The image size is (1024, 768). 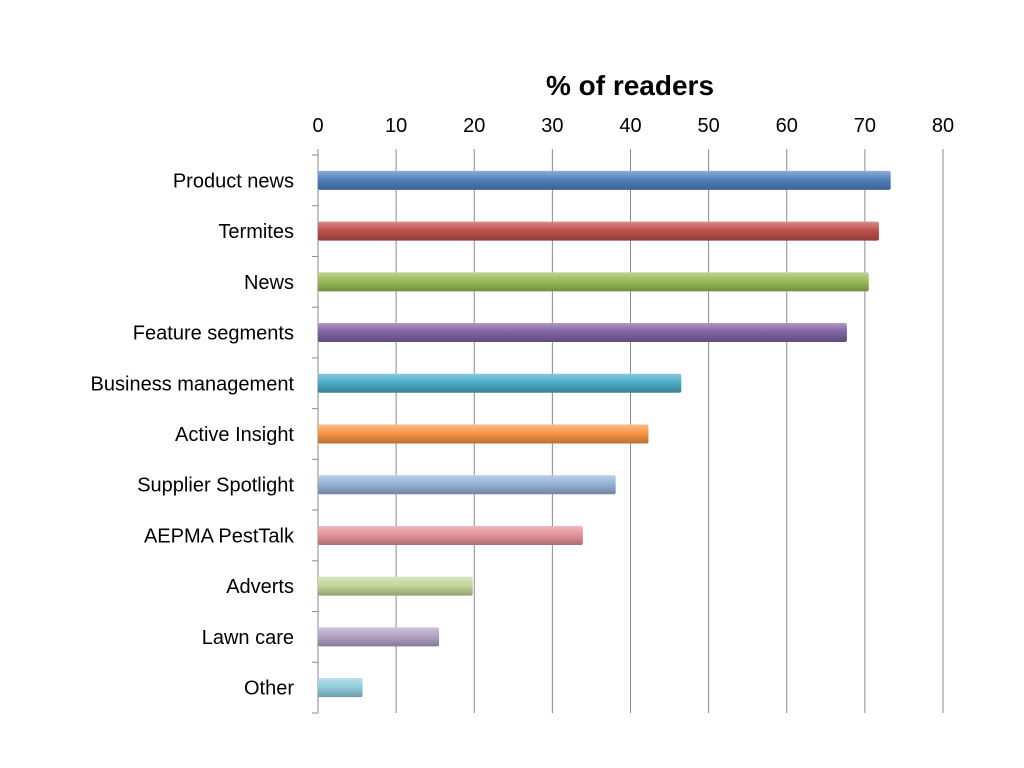 What do you see at coordinates (193, 384) in the screenshot?
I see `category-label: Business management` at bounding box center [193, 384].